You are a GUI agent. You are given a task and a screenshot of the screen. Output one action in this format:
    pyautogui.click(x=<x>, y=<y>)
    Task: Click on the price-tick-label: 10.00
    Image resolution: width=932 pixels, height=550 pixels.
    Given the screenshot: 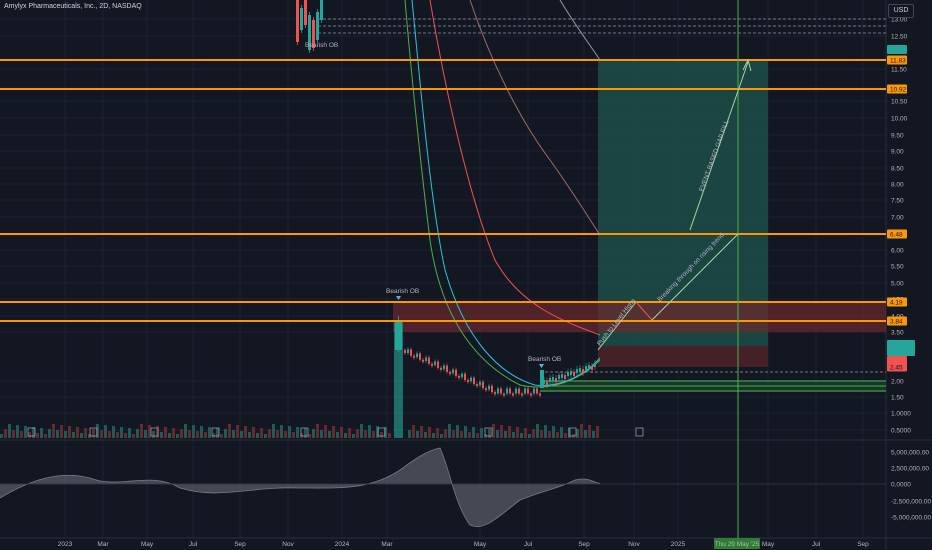 What is the action you would take?
    pyautogui.click(x=899, y=119)
    